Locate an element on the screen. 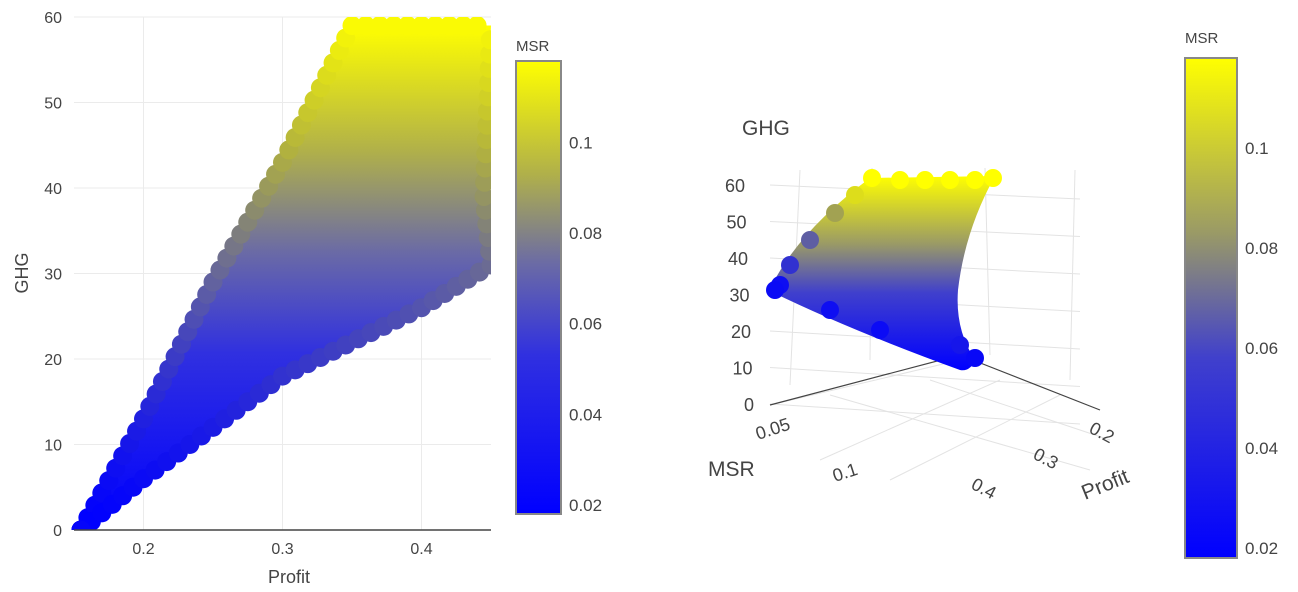 Image resolution: width=1298 pixels, height=592 pixels. z-axis-title: GHG is located at coordinates (766, 128).